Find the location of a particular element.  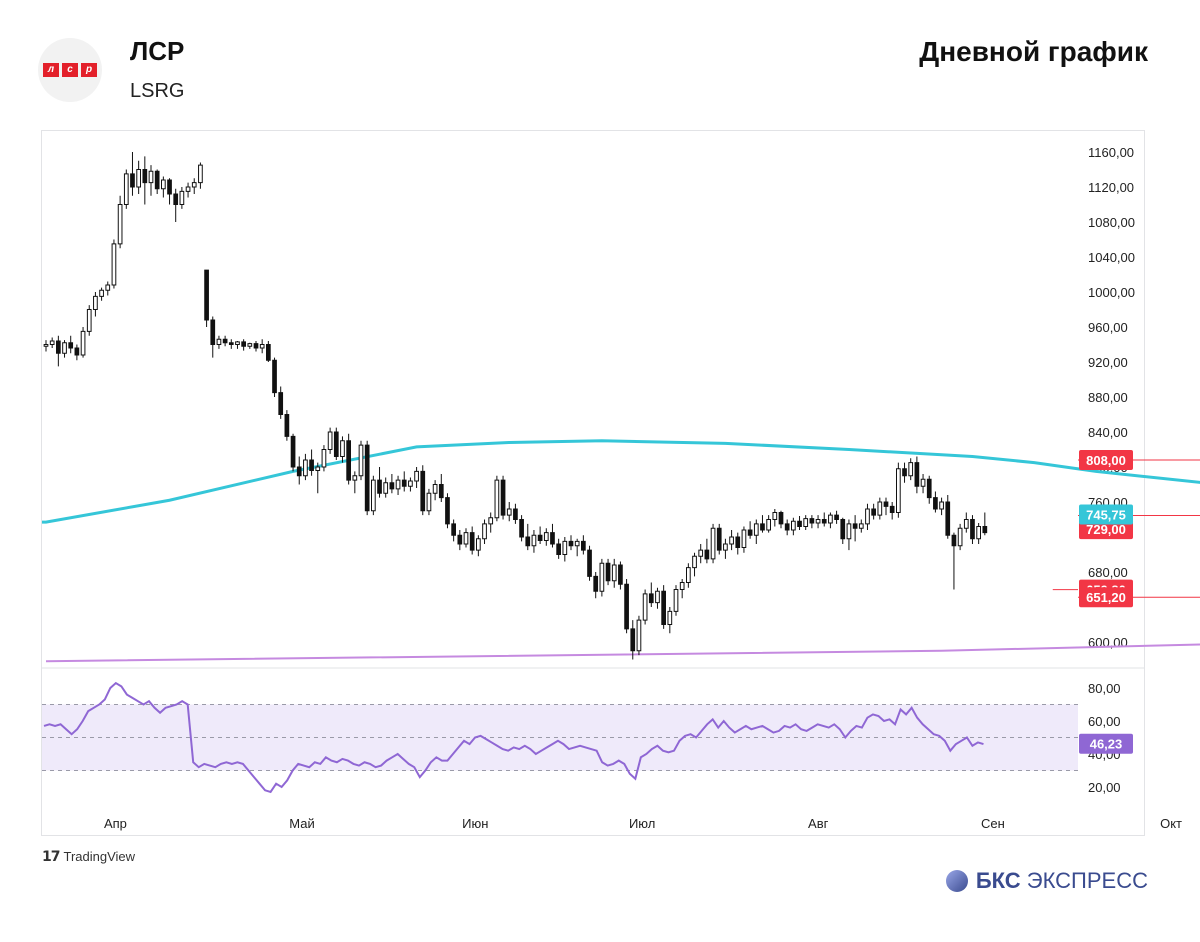

price-tick-label: 1000,00 is located at coordinates (1111, 292).